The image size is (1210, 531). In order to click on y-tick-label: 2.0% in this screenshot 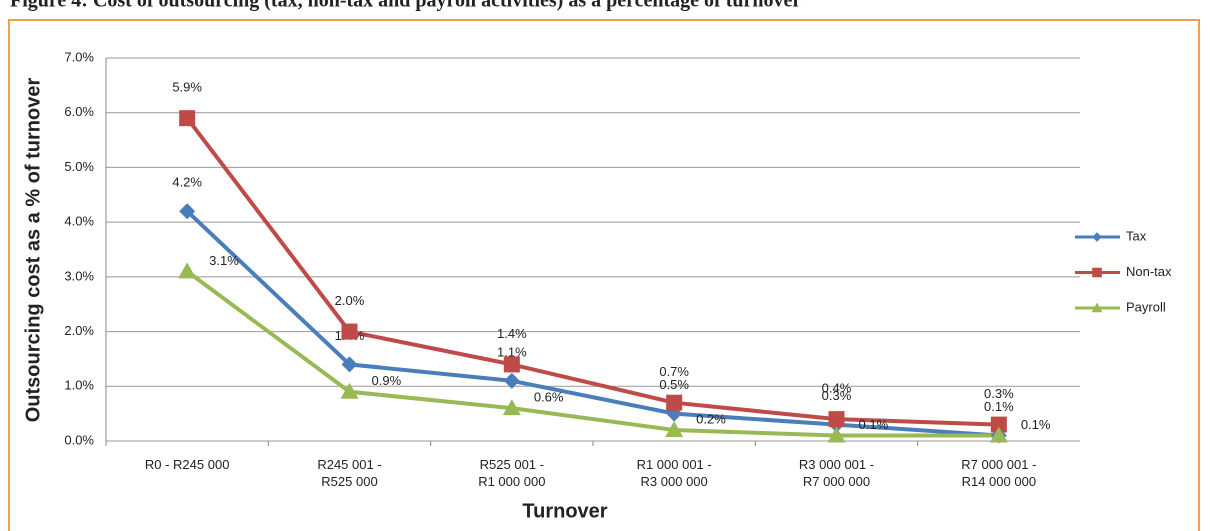, I will do `click(79, 330)`.